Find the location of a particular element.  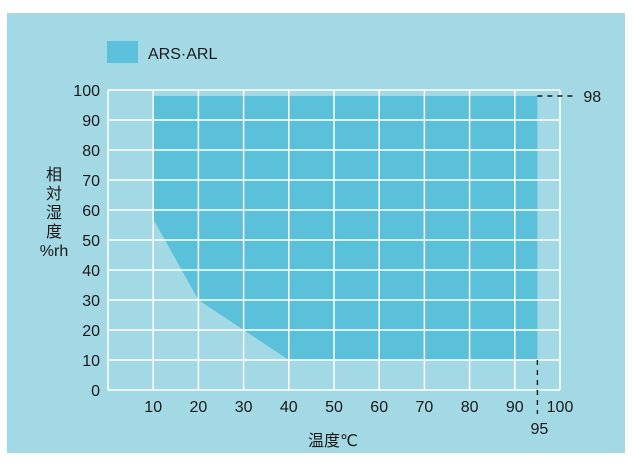

x-axis-ticks: 10 20 30 40 50 60 70 80 90 100 is located at coordinates (358, 407).